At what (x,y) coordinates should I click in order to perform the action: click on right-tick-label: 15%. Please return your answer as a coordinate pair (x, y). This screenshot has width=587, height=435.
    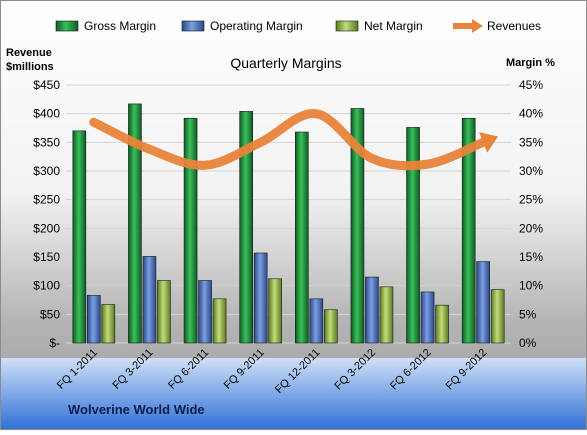
    Looking at the image, I should click on (531, 257).